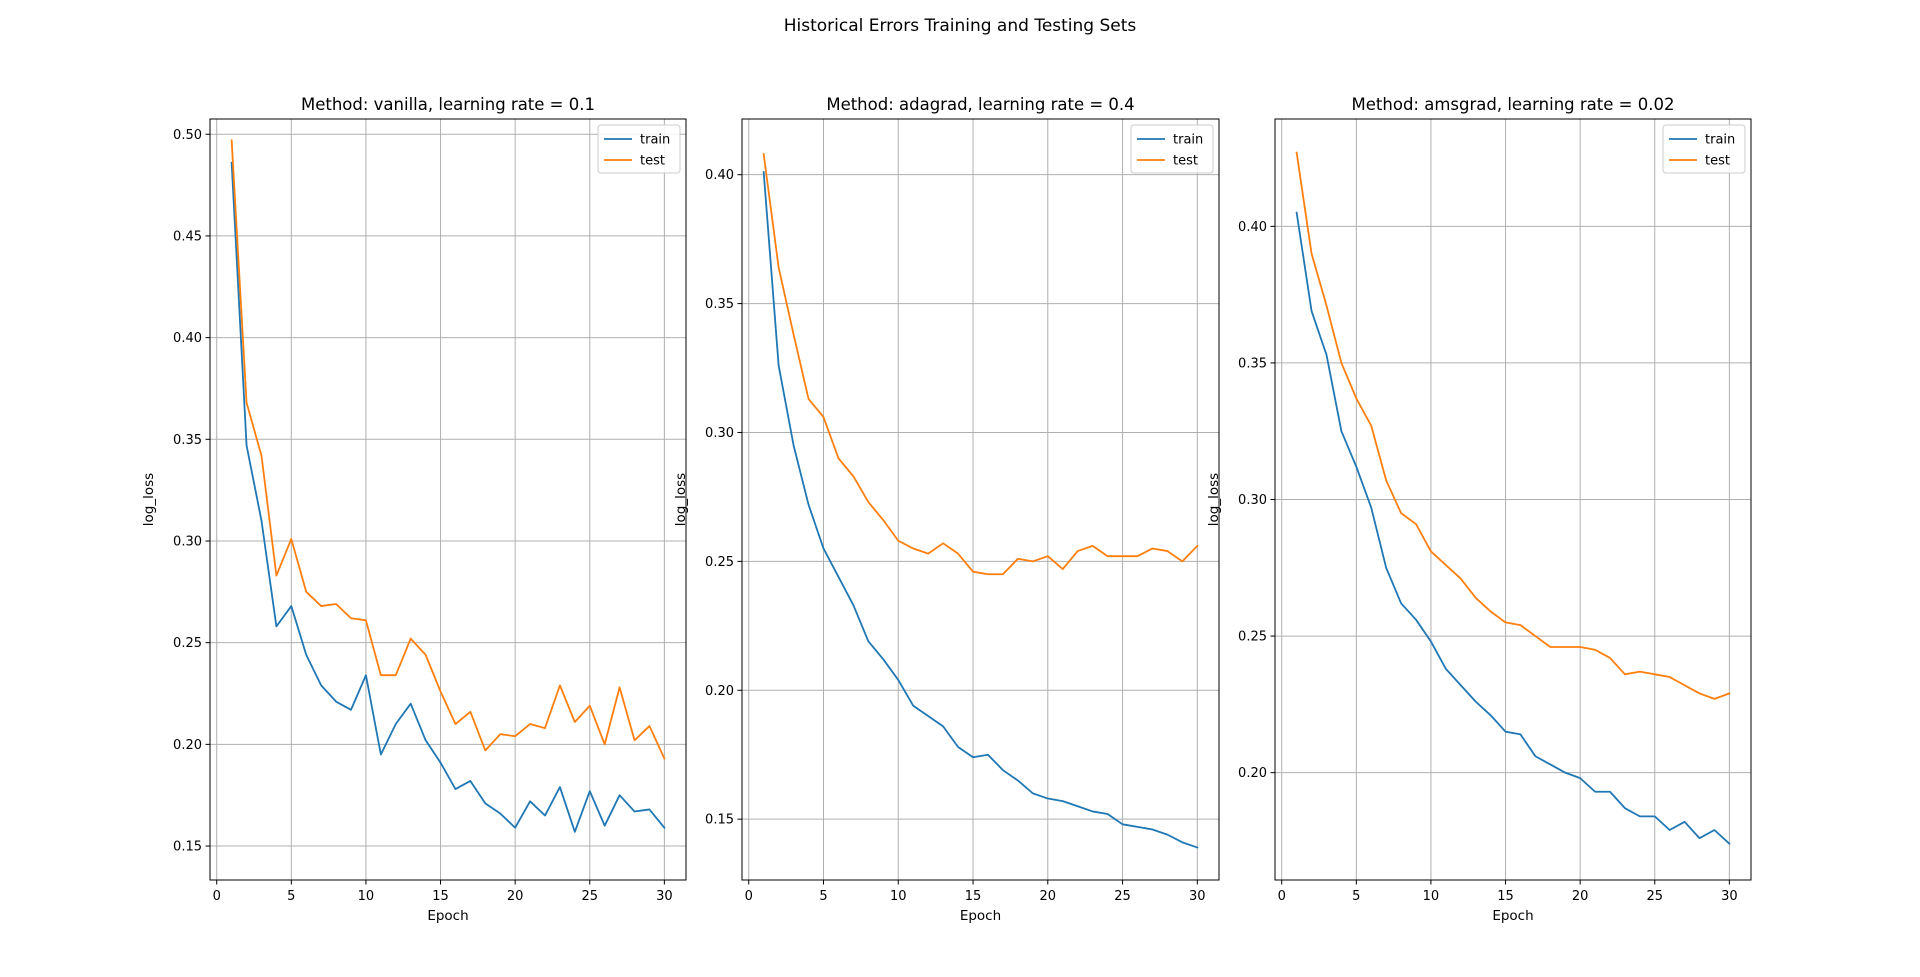  What do you see at coordinates (980, 104) in the screenshot?
I see `chart-title: Method: adagrad, learning rate = 0.4` at bounding box center [980, 104].